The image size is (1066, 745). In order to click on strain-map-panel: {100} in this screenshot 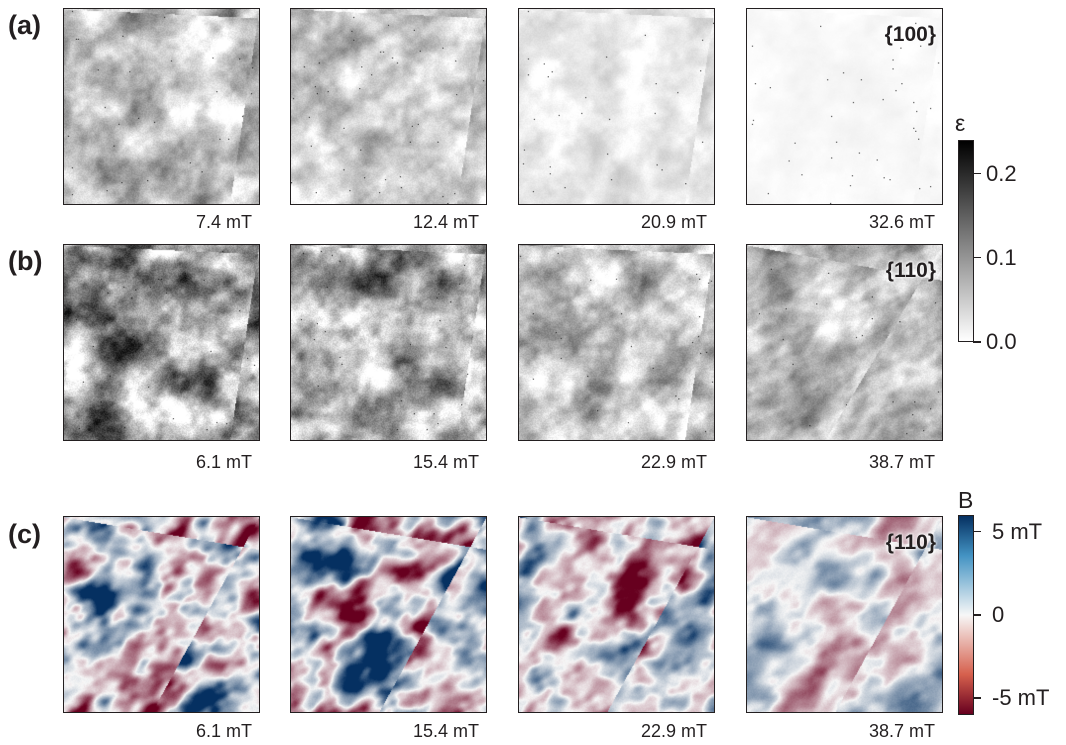, I will do `click(844, 106)`.